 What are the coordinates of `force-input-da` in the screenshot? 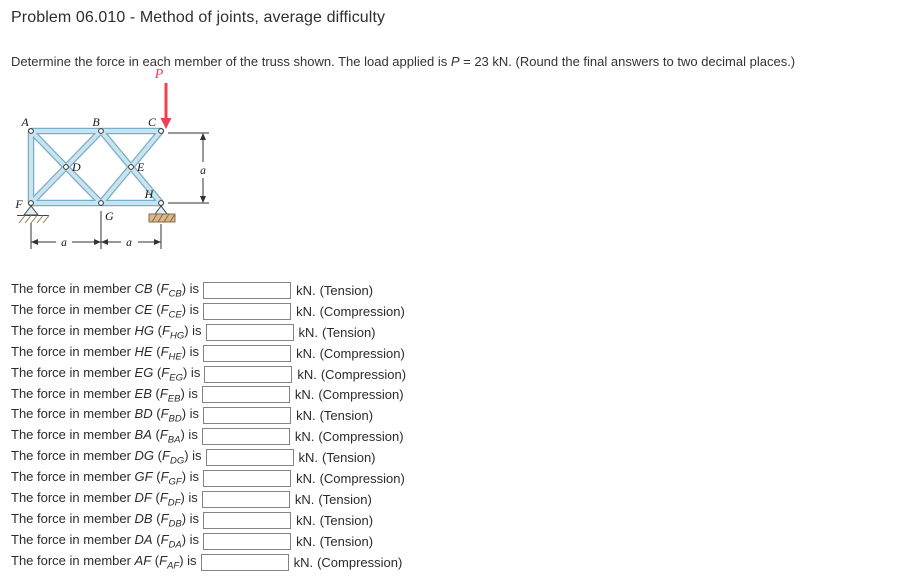 It's located at (247, 541).